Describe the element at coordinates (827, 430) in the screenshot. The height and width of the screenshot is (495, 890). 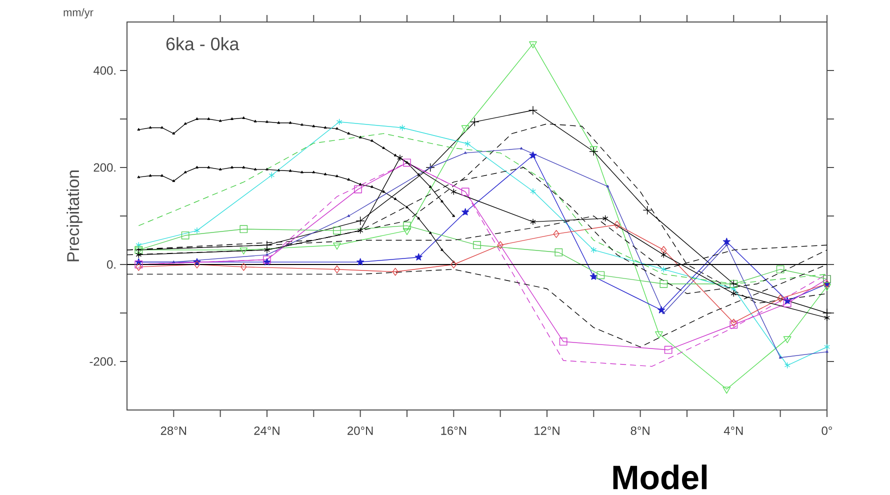
I see `x-tick-label: 0°` at that location.